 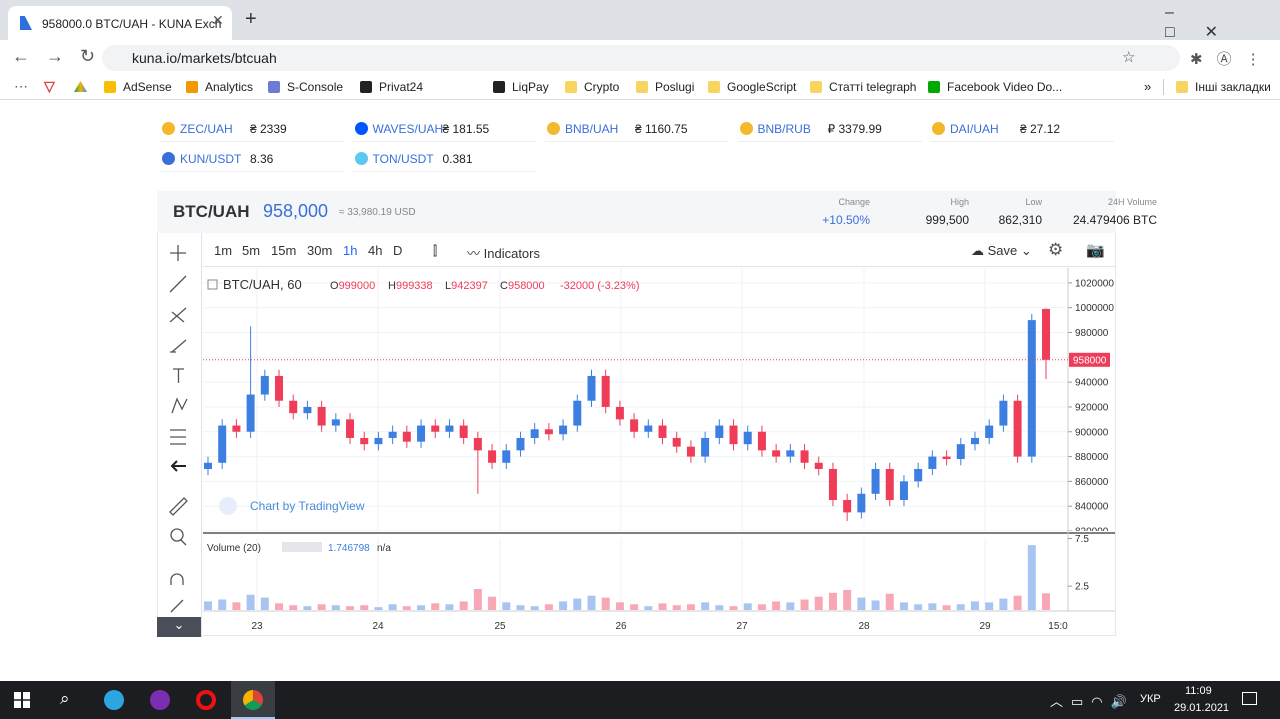 I want to click on opera, so click(x=206, y=700).